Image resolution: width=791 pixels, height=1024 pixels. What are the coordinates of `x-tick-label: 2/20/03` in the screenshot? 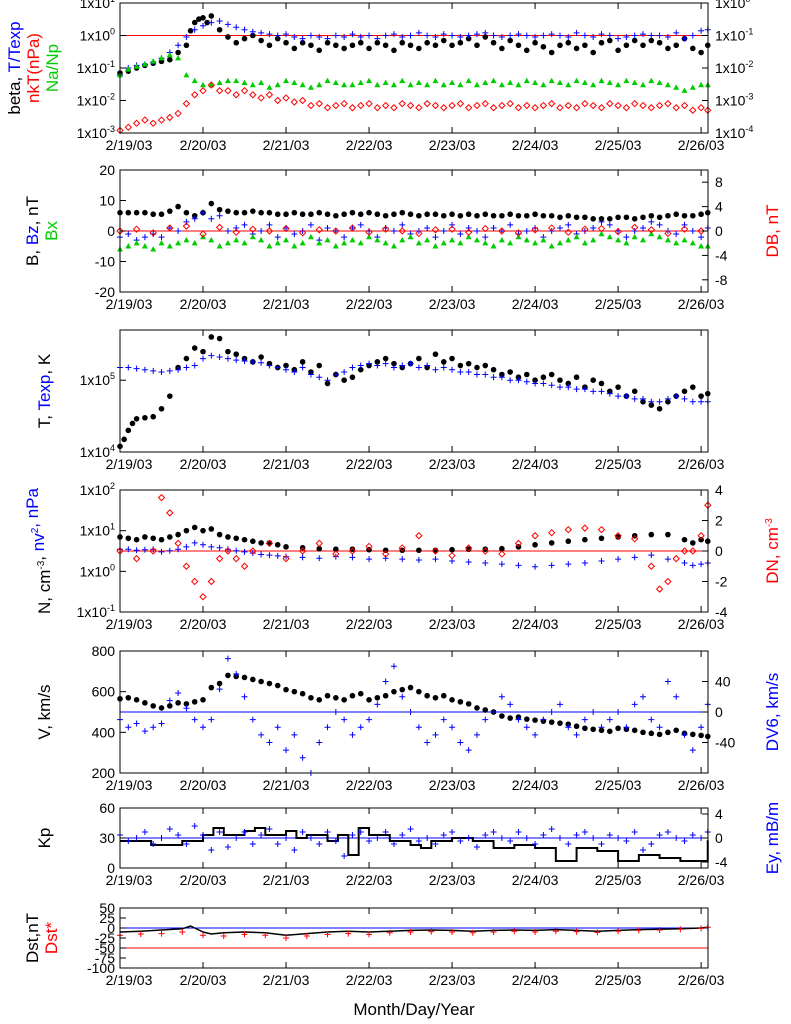 It's located at (203, 785).